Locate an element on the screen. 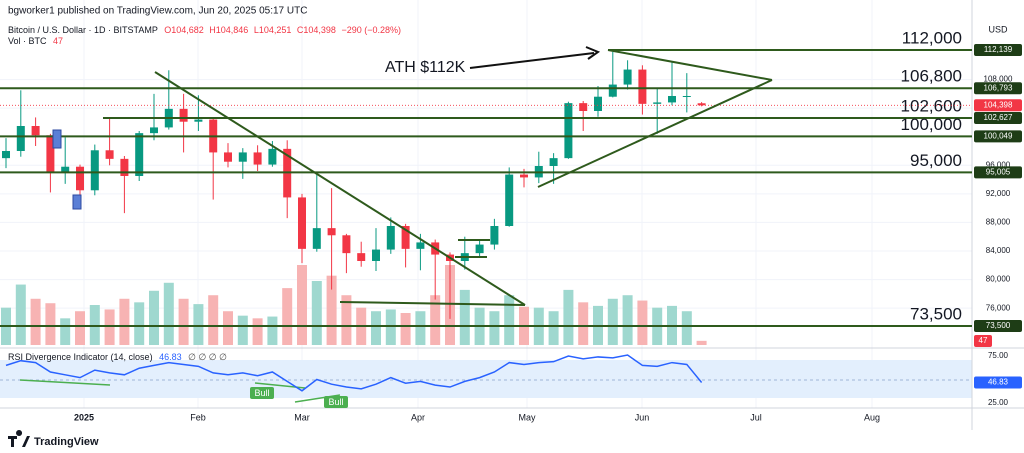 This screenshot has height=453, width=1024. ath-arrow is located at coordinates (532, 60).